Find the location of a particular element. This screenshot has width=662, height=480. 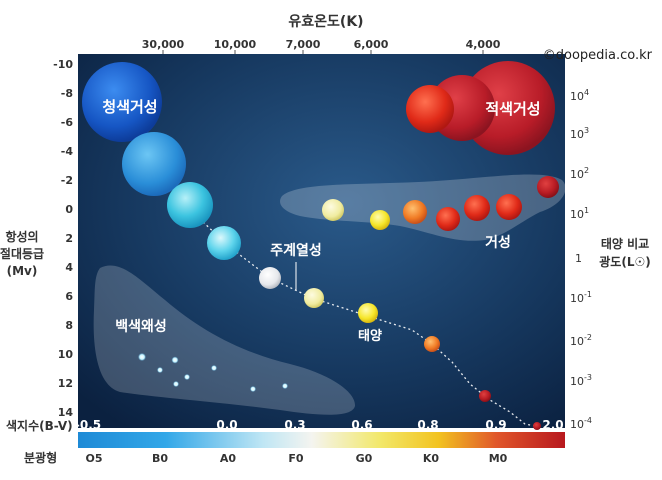

spectral-class-labels: O5 B0 A0 F0 G0 K0 M0 is located at coordinates (296, 458).